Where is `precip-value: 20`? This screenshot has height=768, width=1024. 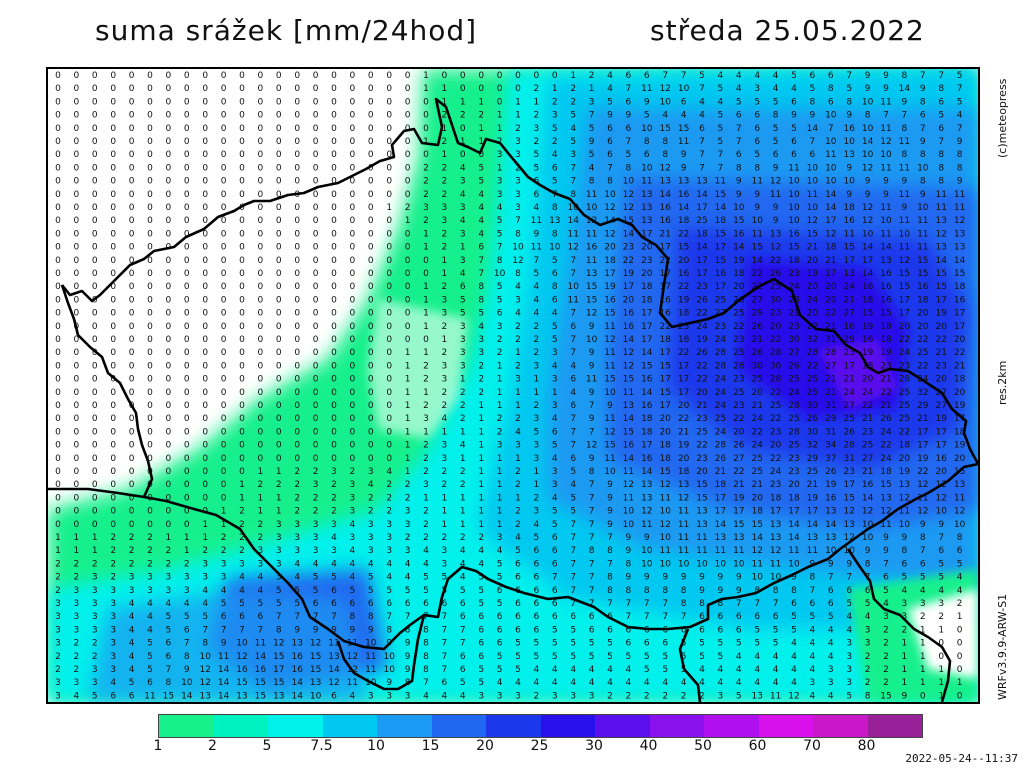 precip-value: 20 is located at coordinates (739, 287).